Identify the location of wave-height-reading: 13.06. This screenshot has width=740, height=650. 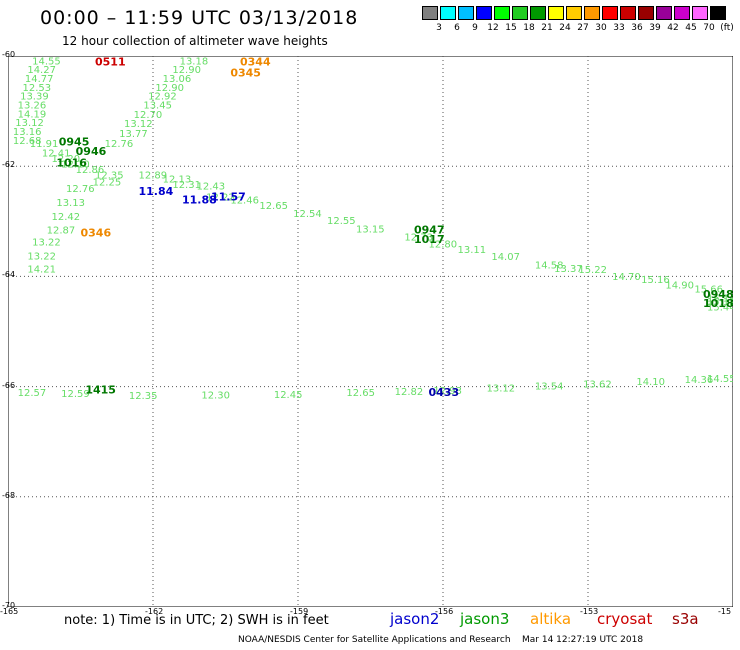
(177, 79).